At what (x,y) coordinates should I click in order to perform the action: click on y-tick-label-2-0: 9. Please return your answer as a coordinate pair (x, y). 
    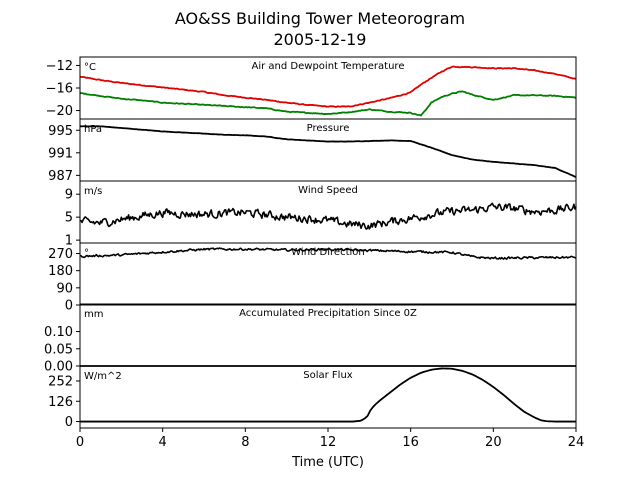
    Looking at the image, I should click on (69, 195).